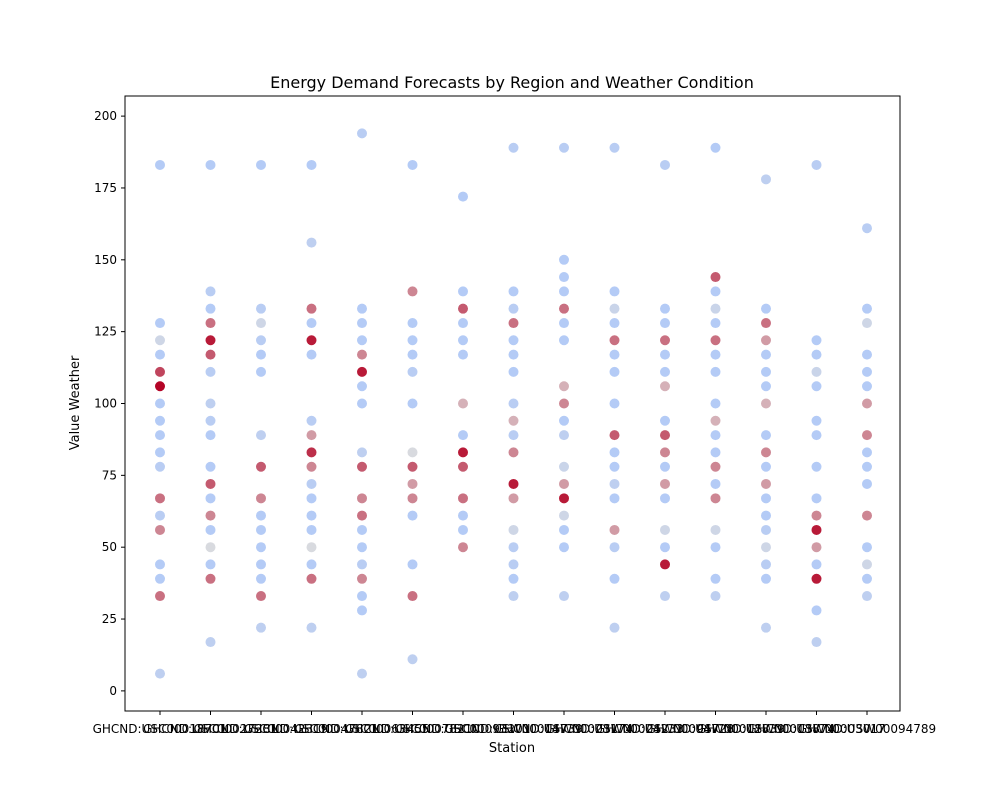 Image resolution: width=1000 pixels, height=800 pixels. What do you see at coordinates (105, 332) in the screenshot?
I see `y-tick-label: 125` at bounding box center [105, 332].